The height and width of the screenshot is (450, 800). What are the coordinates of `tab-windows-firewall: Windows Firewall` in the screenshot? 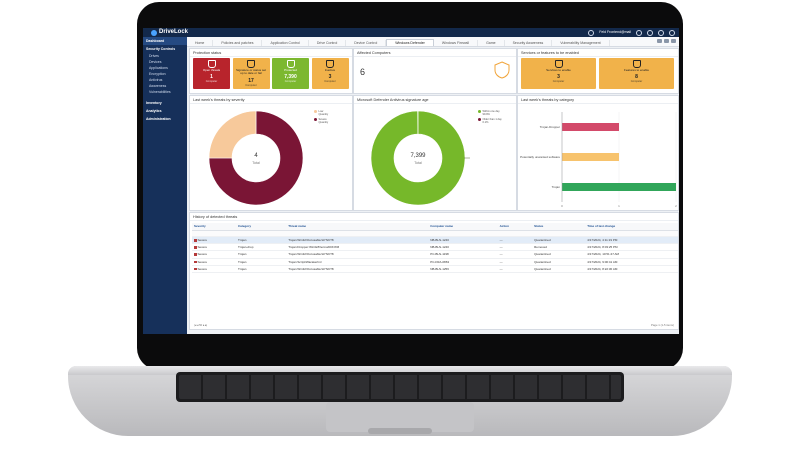 It's located at (456, 43).